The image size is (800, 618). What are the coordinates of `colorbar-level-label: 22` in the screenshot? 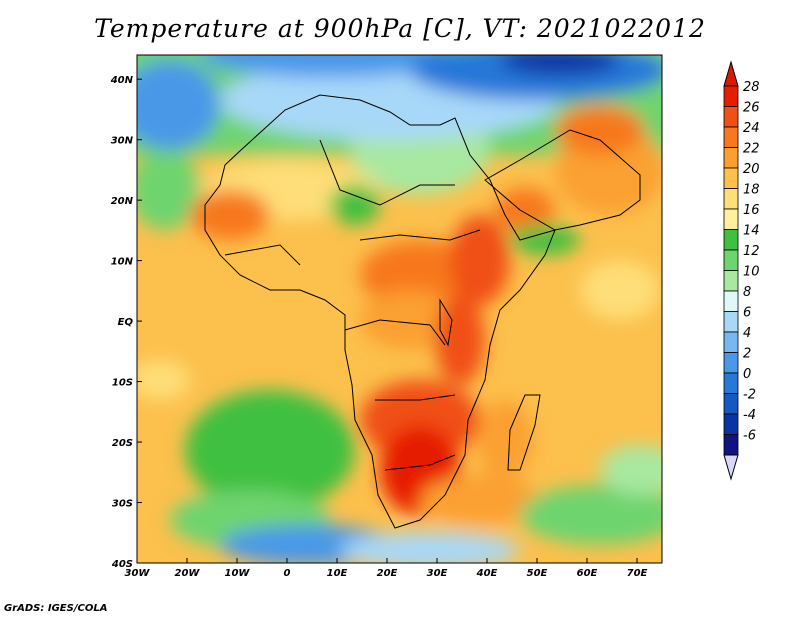 It's located at (751, 149).